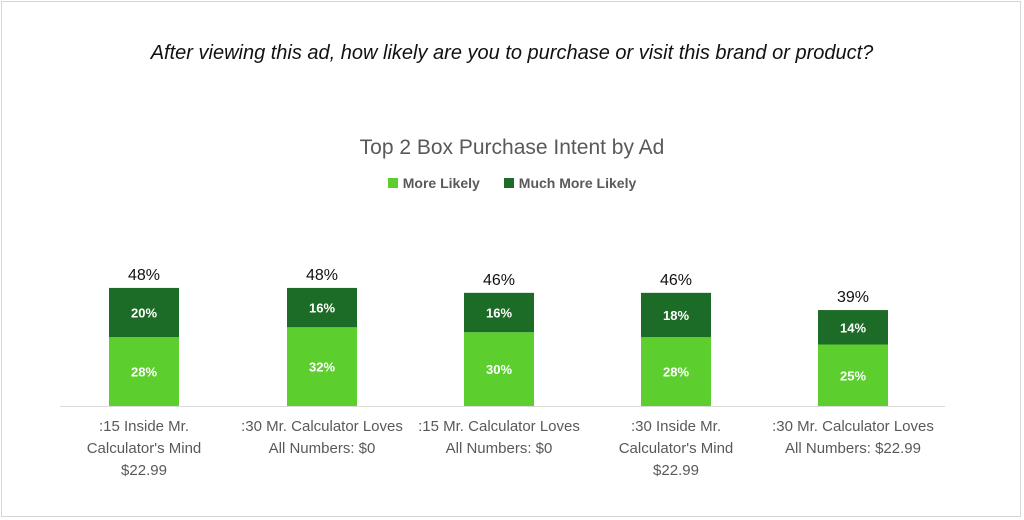 This screenshot has width=1024, height=520. I want to click on legend-label: More Likely, so click(441, 183).